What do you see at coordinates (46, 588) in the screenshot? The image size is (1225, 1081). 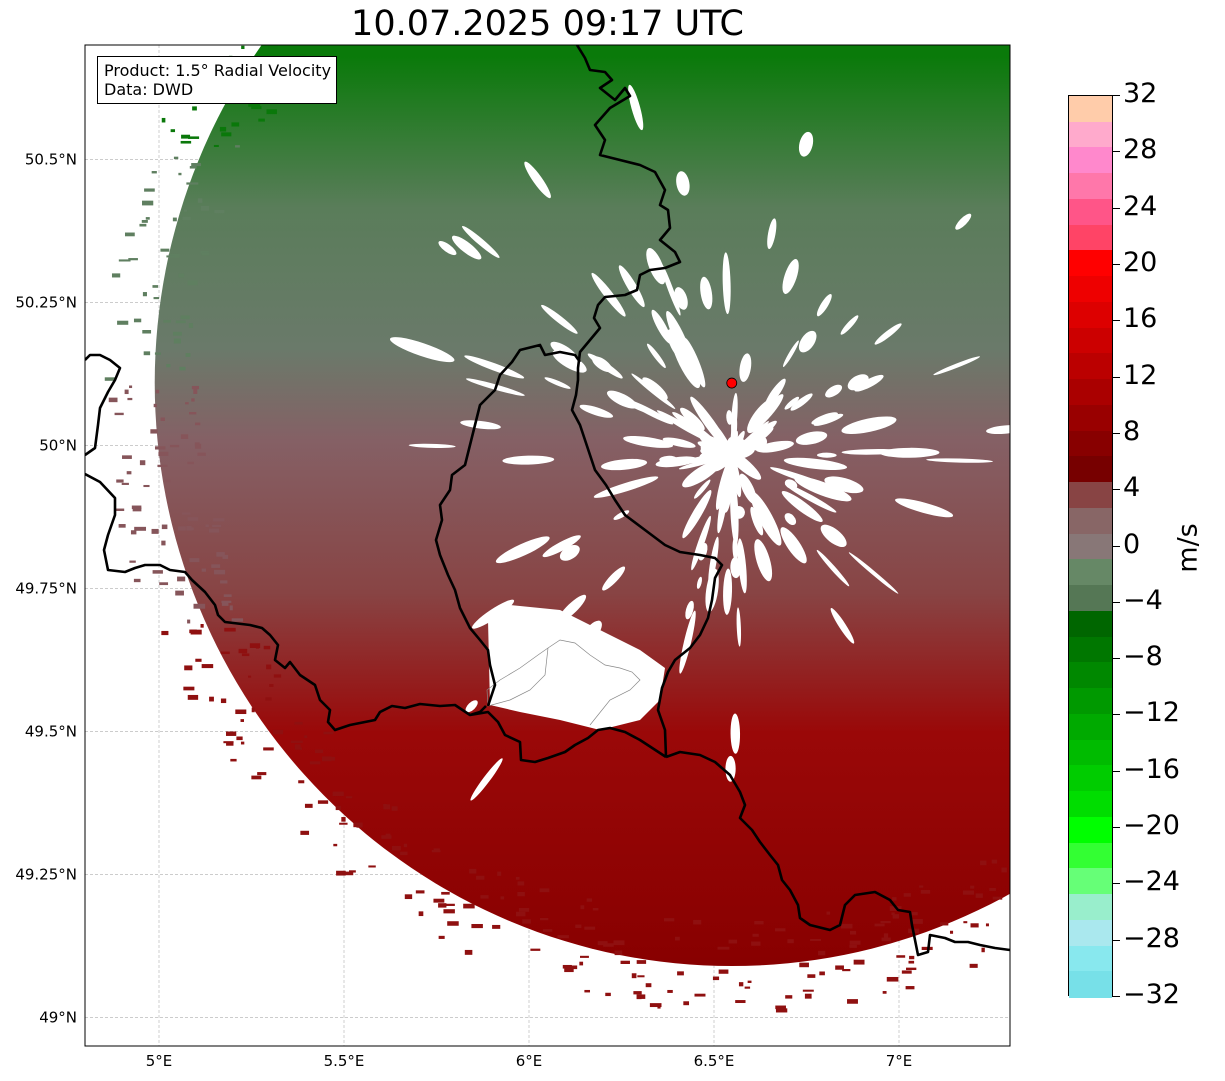 I see `lat-tick-label: 49.75°N` at bounding box center [46, 588].